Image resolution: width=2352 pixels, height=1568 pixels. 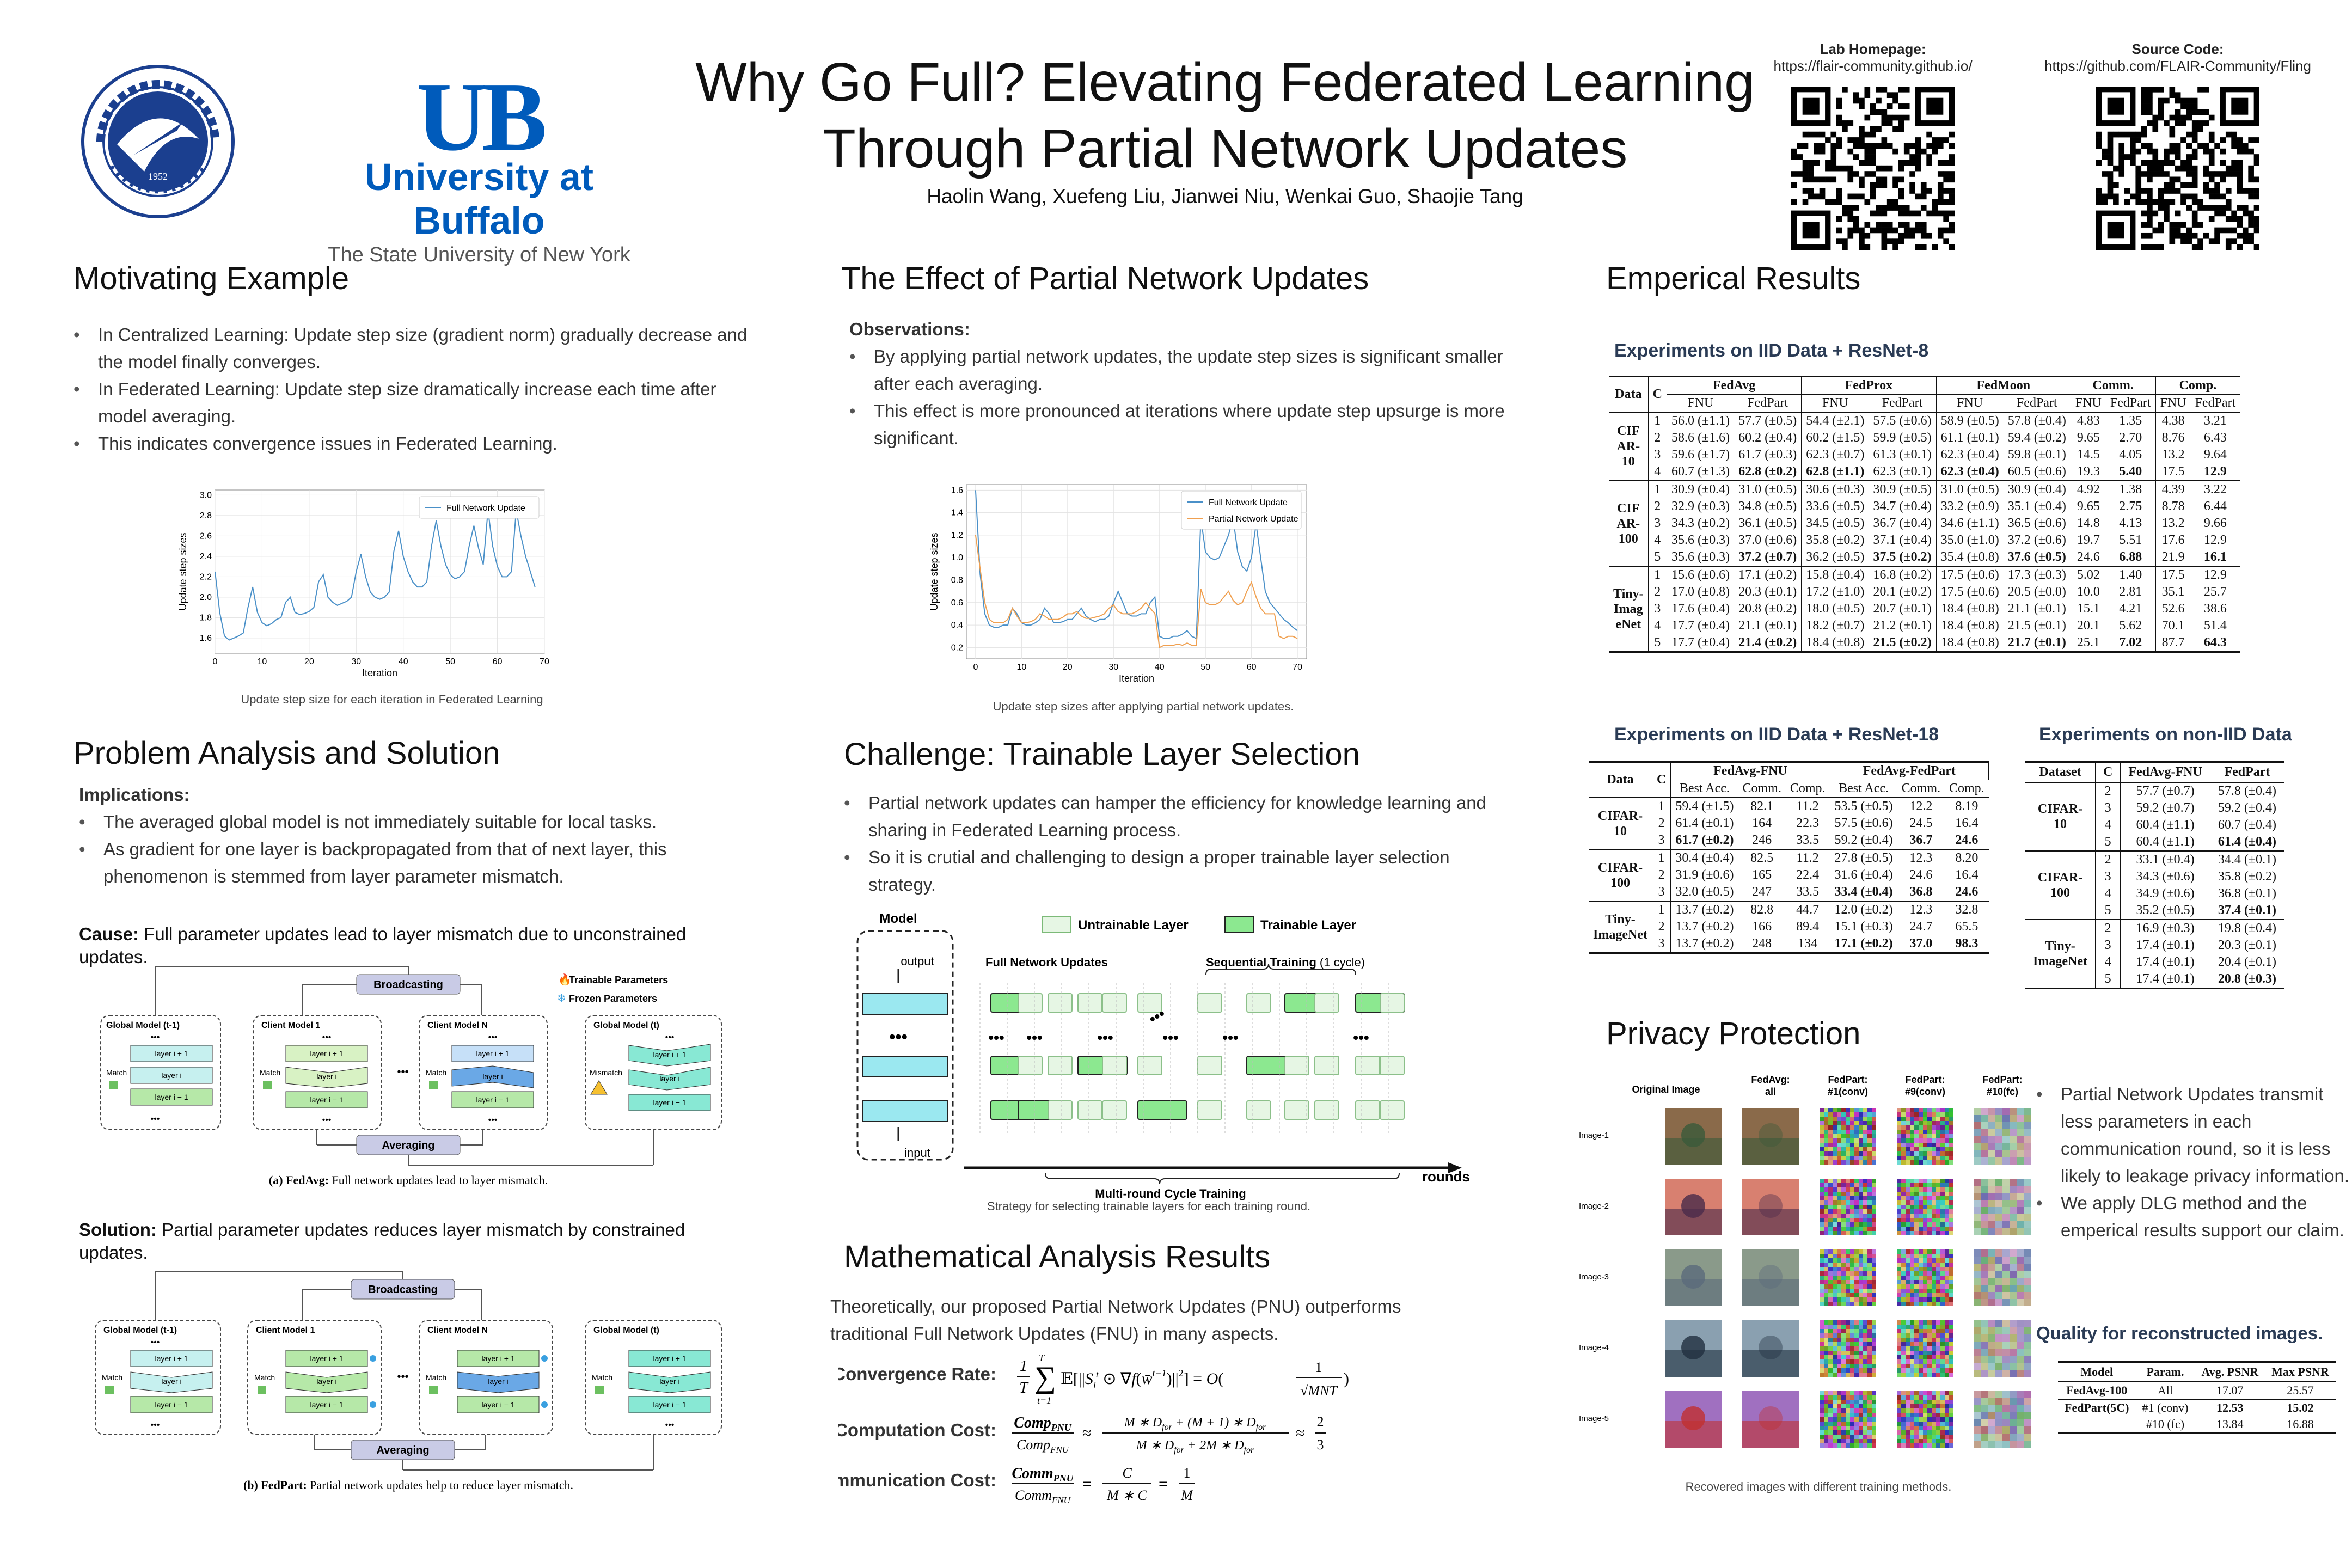 I want to click on code-label: Source Code:, so click(x=2178, y=49).